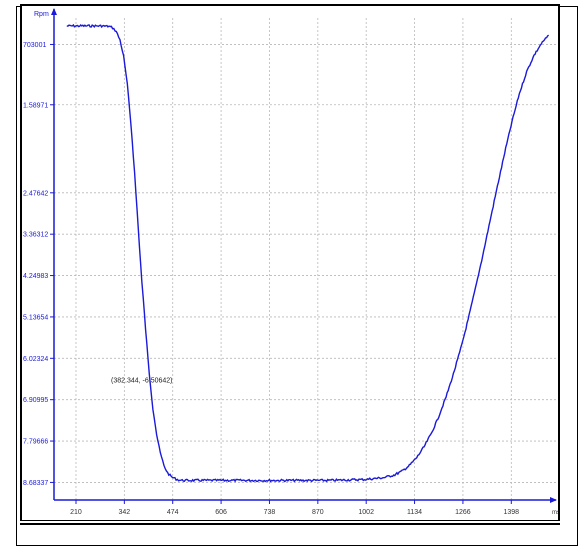 The width and height of the screenshot is (582, 552). I want to click on y-tick-label: 6.02324, so click(35, 359).